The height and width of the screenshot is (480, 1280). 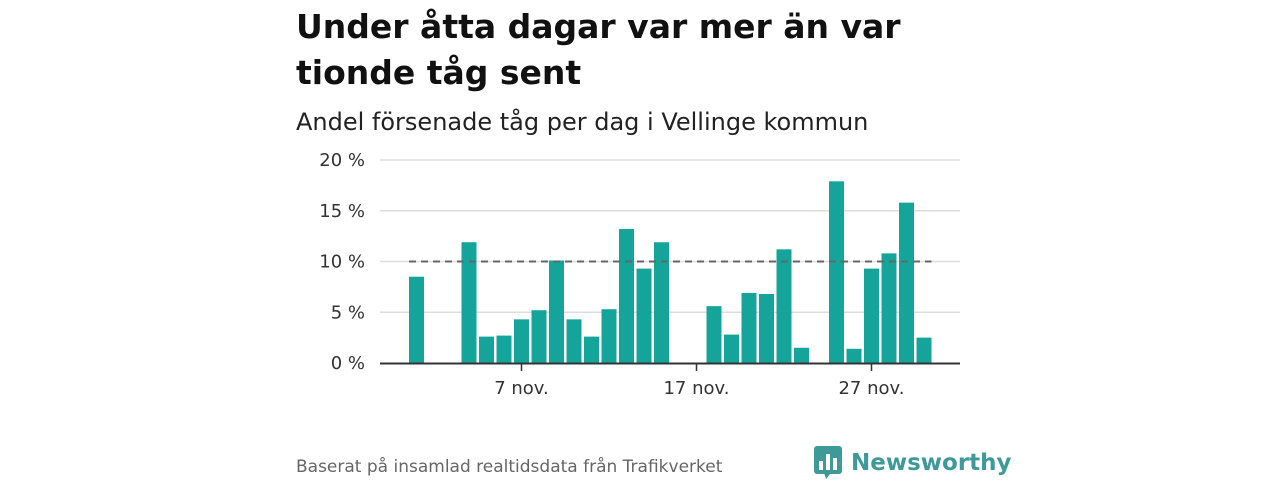 What do you see at coordinates (348, 312) in the screenshot?
I see `y-tick-label: 5 %` at bounding box center [348, 312].